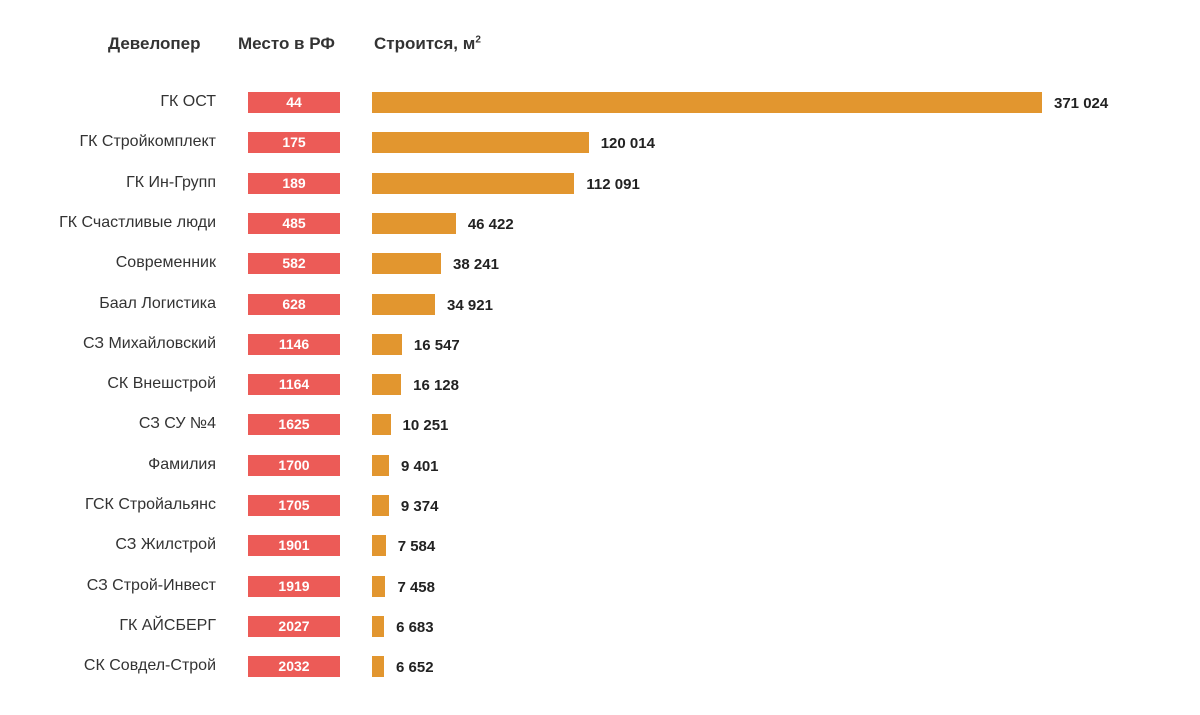  Describe the element at coordinates (600, 635) in the screenshot. I see `chart-row: ГК АЙСБЕРГ 2027 6 683` at that location.